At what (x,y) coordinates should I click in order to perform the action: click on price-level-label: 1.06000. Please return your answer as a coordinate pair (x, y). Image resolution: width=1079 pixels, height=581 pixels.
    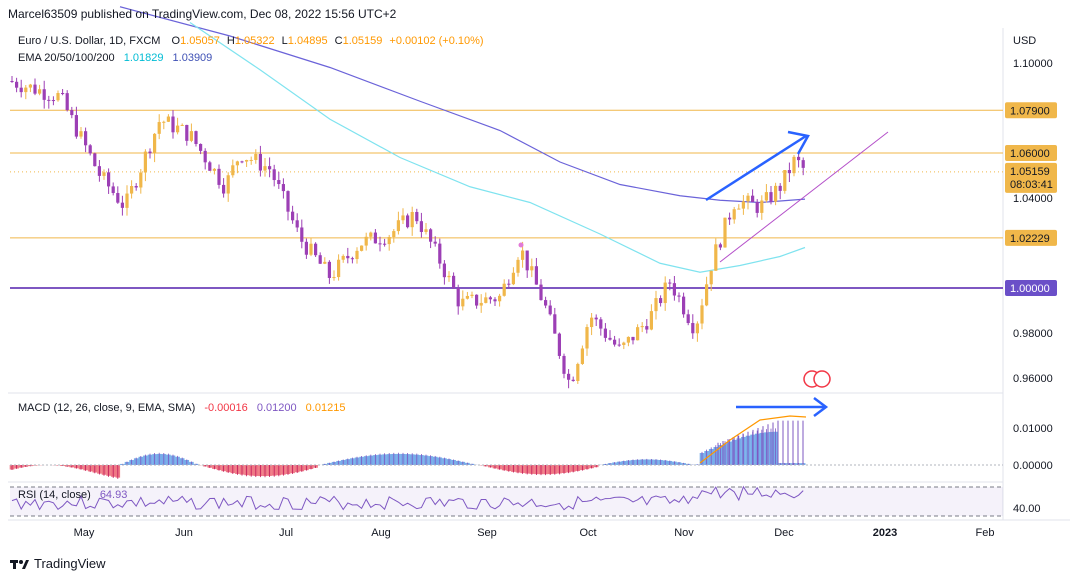
    Looking at the image, I should click on (1030, 154).